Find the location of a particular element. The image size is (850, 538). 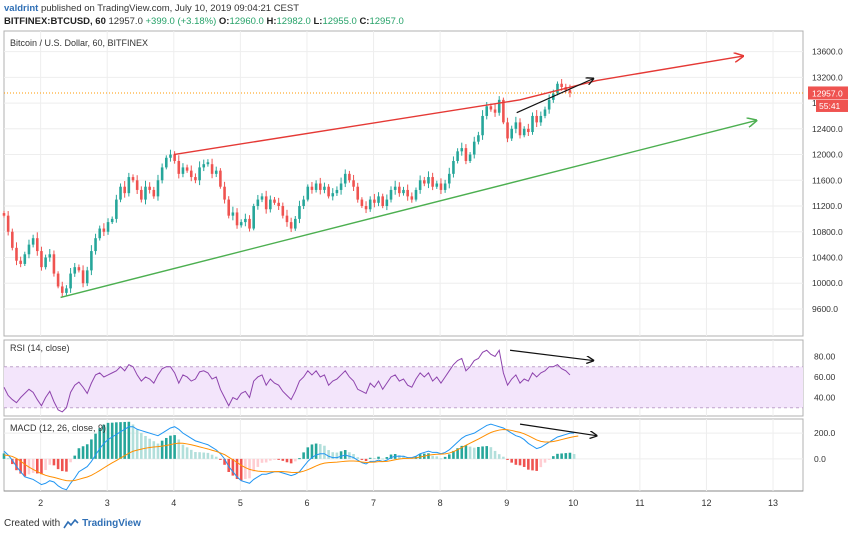

author-name: valdrint is located at coordinates (21, 8).